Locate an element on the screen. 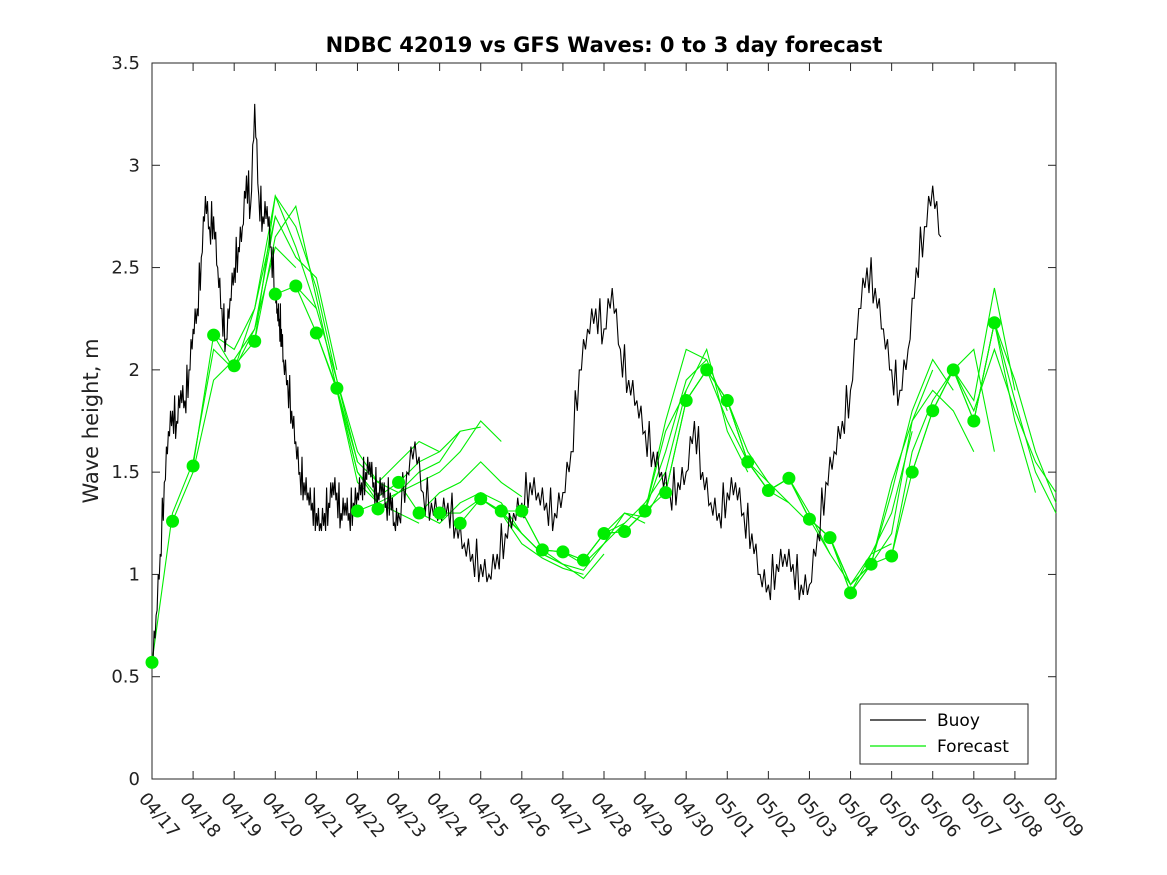 The height and width of the screenshot is (875, 1167). x-tick-label: 05/04 is located at coordinates (857, 815).